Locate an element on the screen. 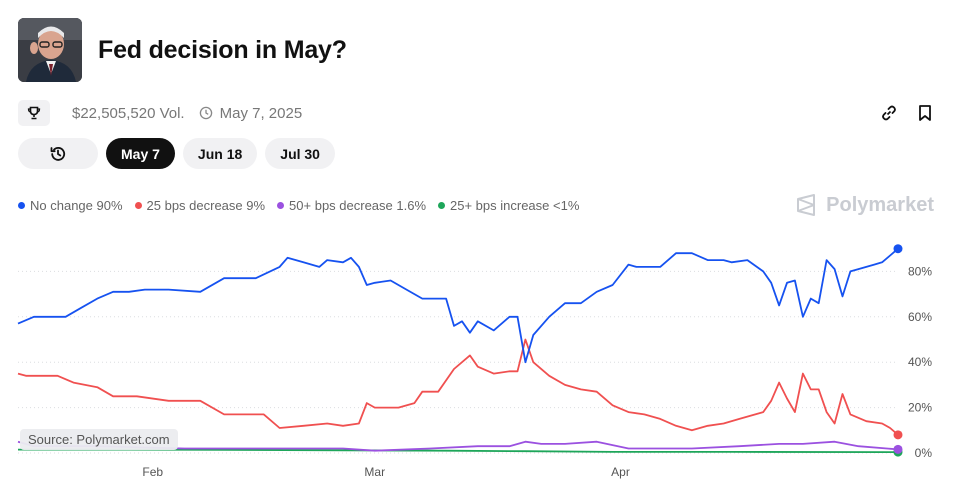 The image size is (956, 491). series-end-point-50-bps-decrease is located at coordinates (898, 449).